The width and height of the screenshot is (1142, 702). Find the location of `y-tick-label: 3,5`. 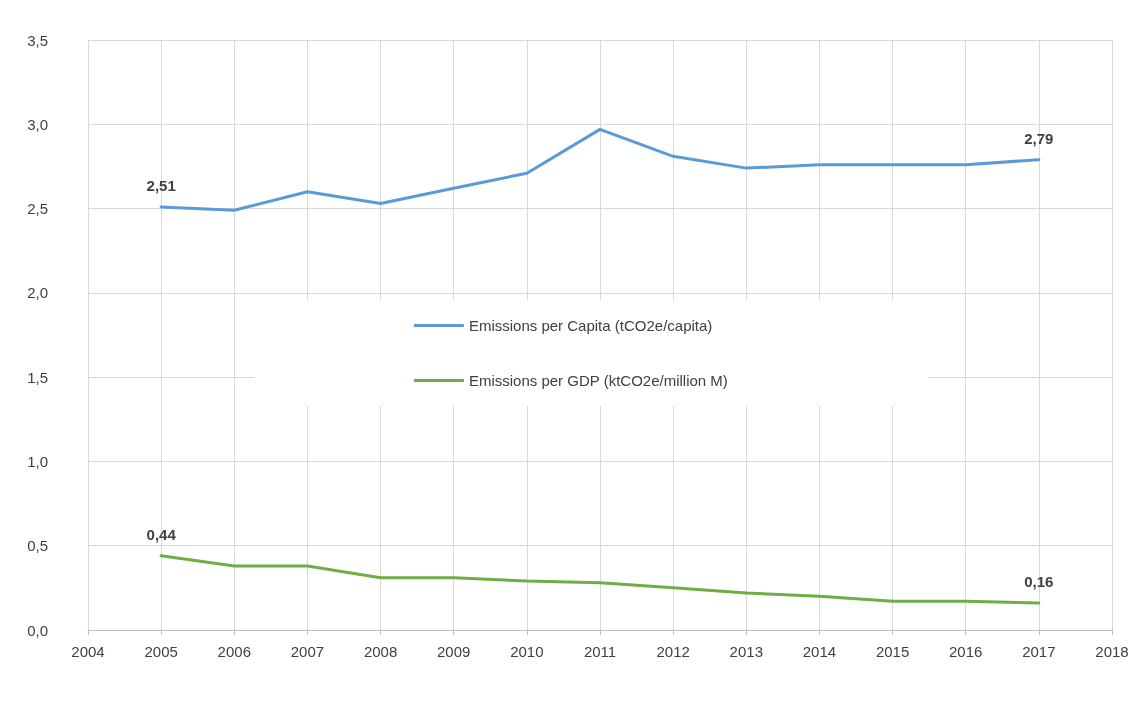

y-tick-label: 3,5 is located at coordinates (37, 40).